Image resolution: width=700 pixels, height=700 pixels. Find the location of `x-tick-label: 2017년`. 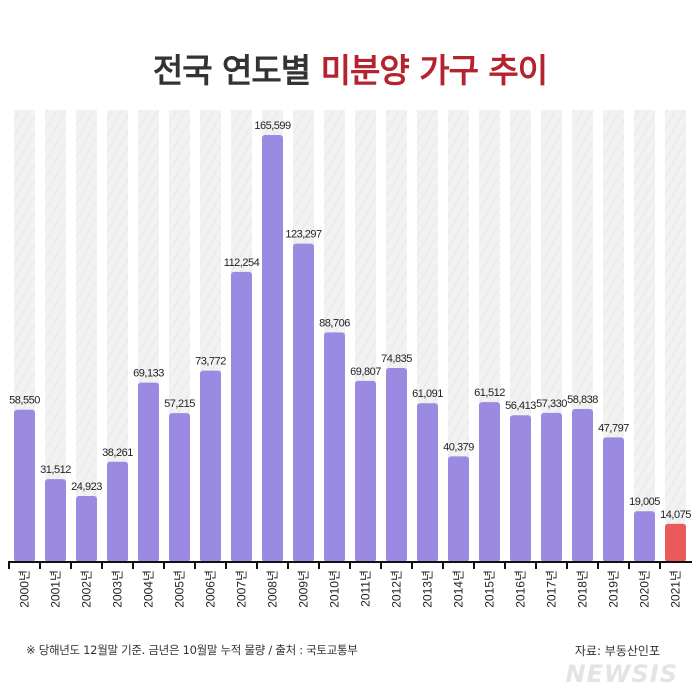

x-tick-label: 2017년 is located at coordinates (552, 589).